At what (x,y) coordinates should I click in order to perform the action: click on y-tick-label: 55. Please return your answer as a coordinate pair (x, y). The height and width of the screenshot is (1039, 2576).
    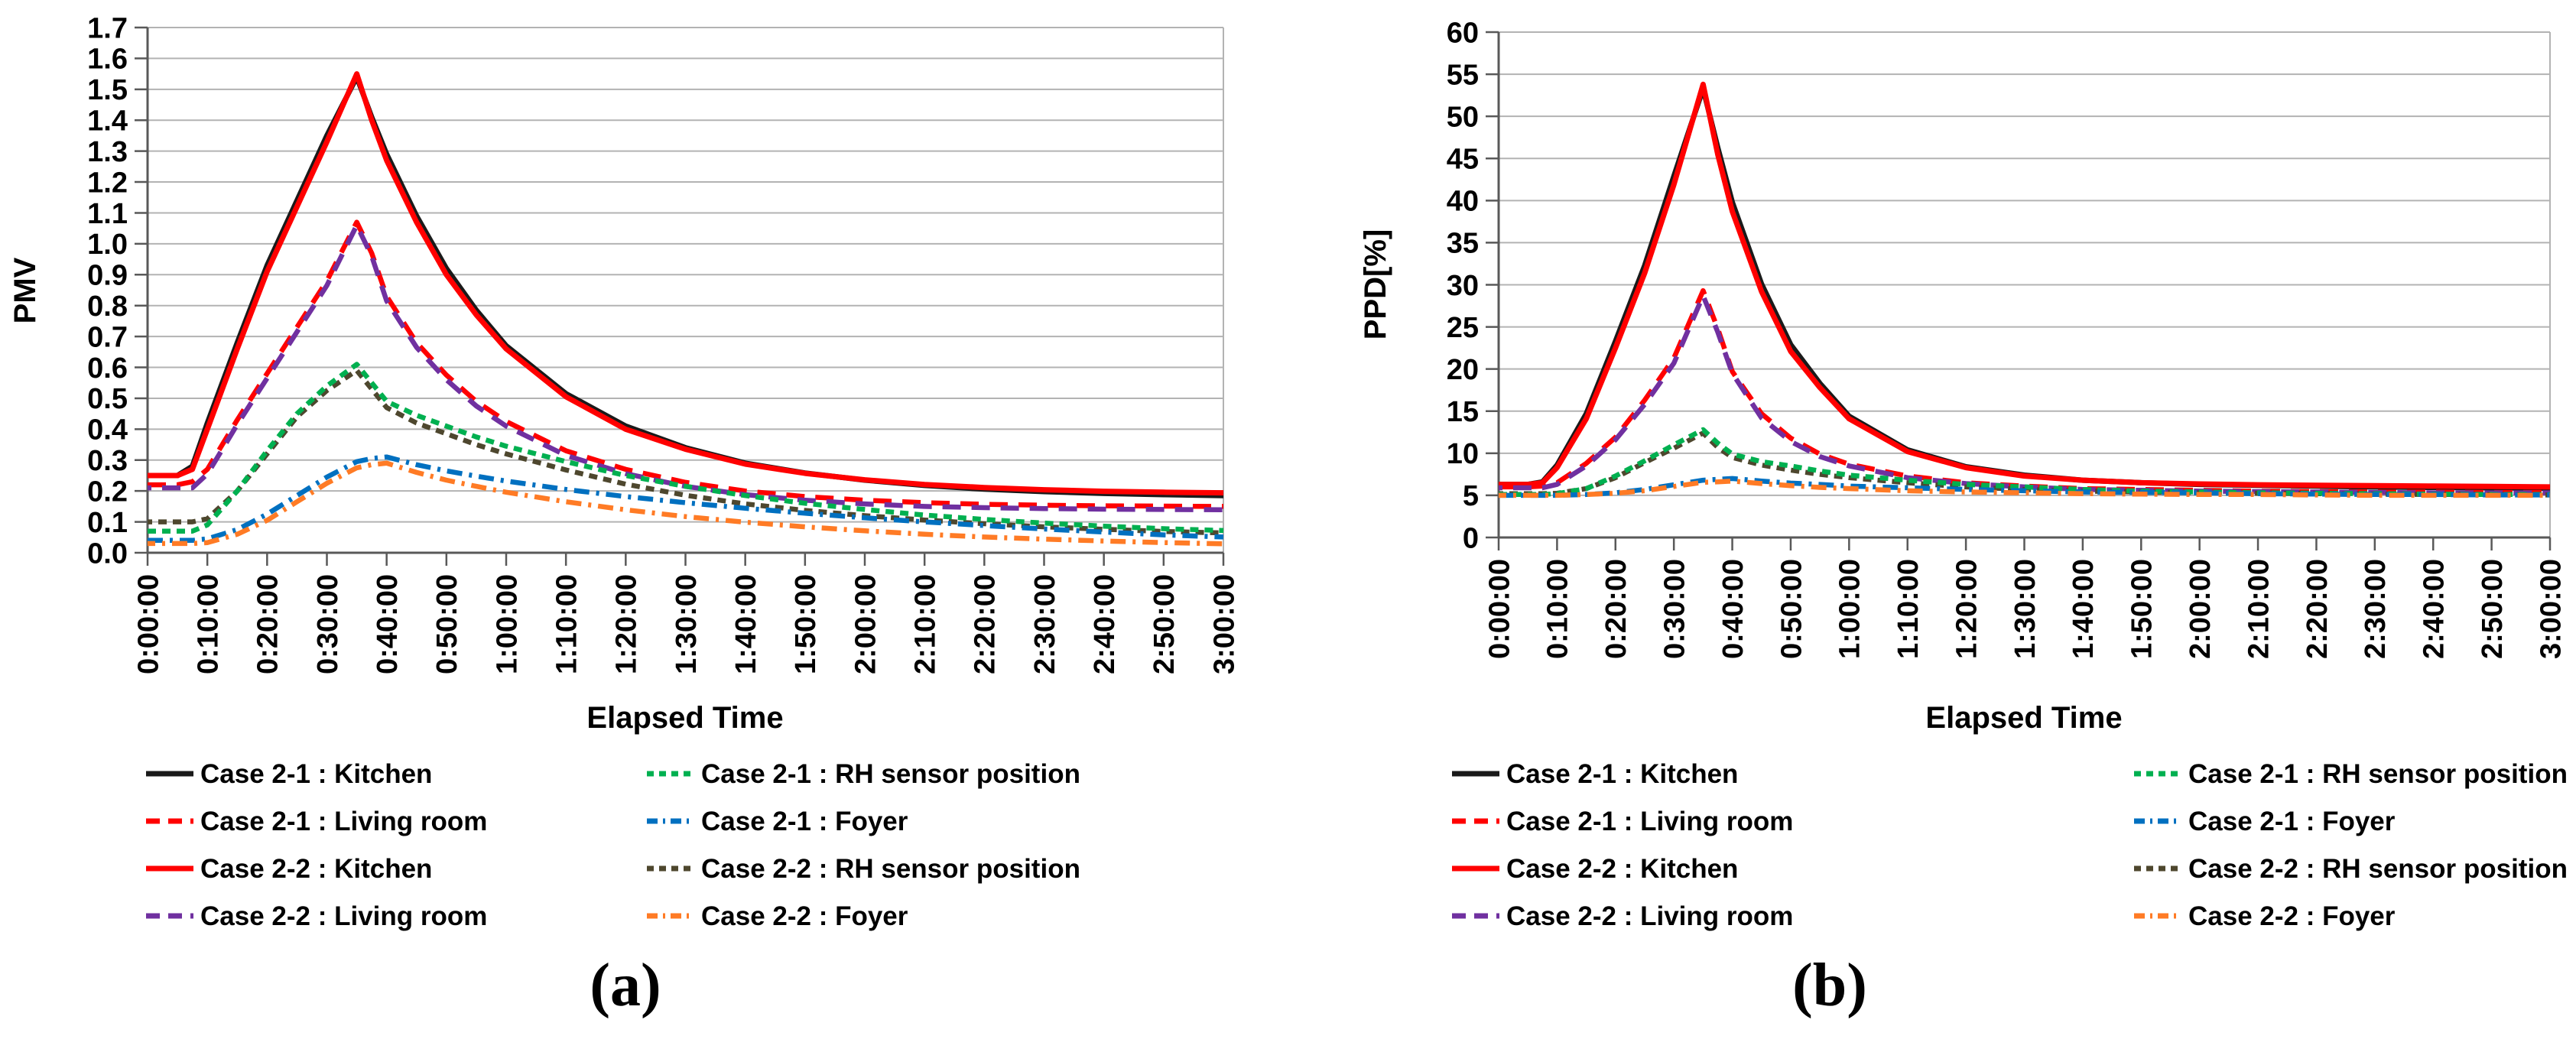
    Looking at the image, I should click on (1463, 75).